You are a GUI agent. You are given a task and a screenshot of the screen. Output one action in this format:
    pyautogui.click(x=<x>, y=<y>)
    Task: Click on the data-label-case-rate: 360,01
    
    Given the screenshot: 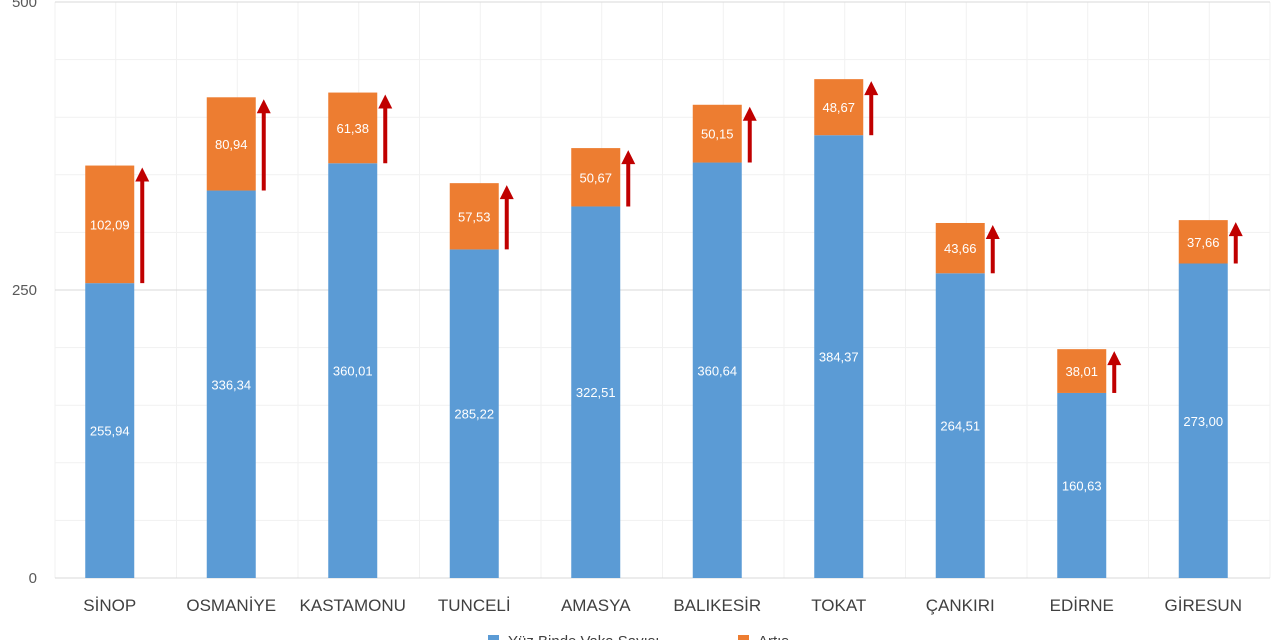 What is the action you would take?
    pyautogui.click(x=353, y=371)
    